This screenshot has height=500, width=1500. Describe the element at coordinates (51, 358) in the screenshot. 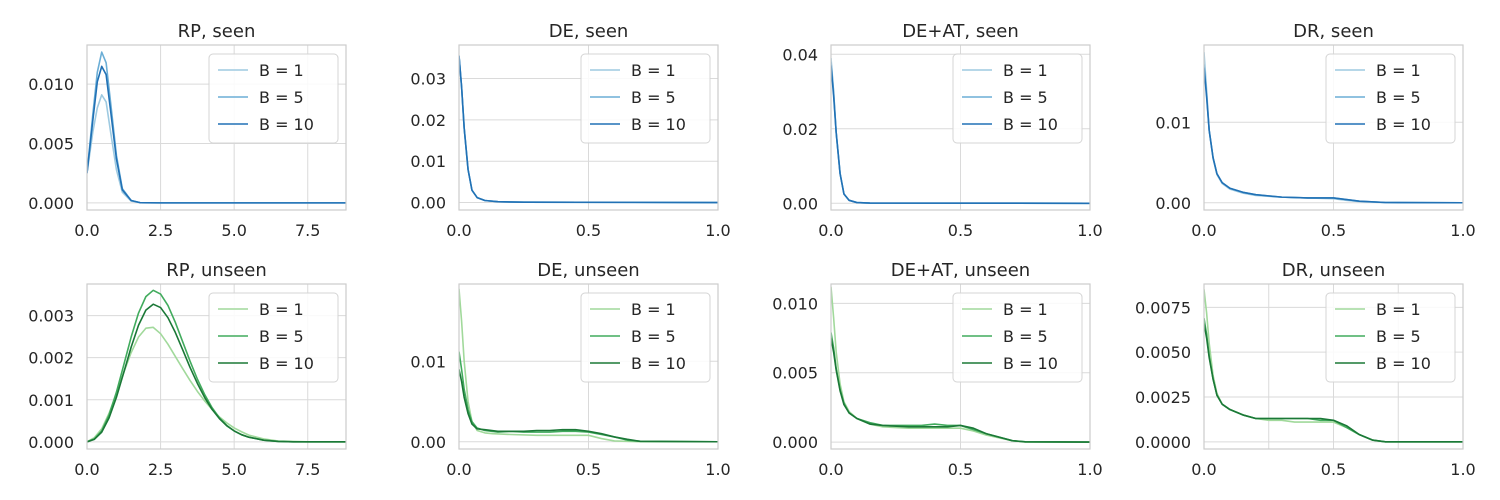

I see `y-tick-label: 0.002` at that location.